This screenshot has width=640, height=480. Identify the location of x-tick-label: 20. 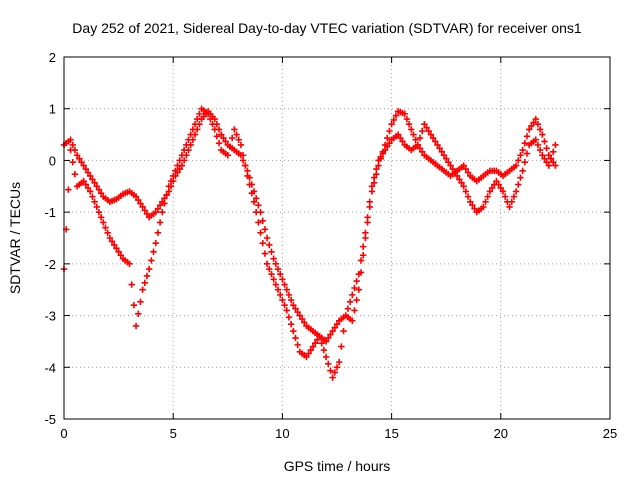
(501, 433).